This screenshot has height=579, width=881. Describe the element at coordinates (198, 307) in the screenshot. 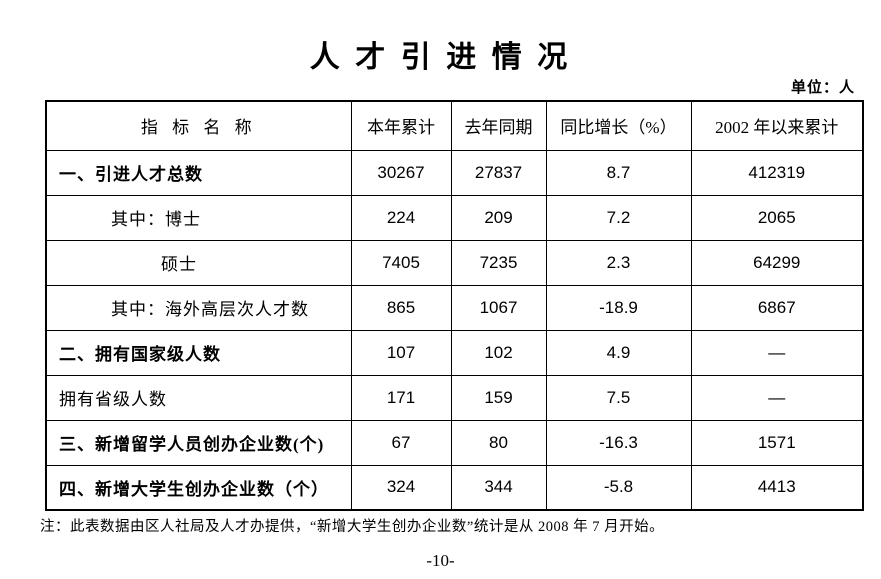

I see `indicator-cell: 其中：海外高层次人才数` at that location.